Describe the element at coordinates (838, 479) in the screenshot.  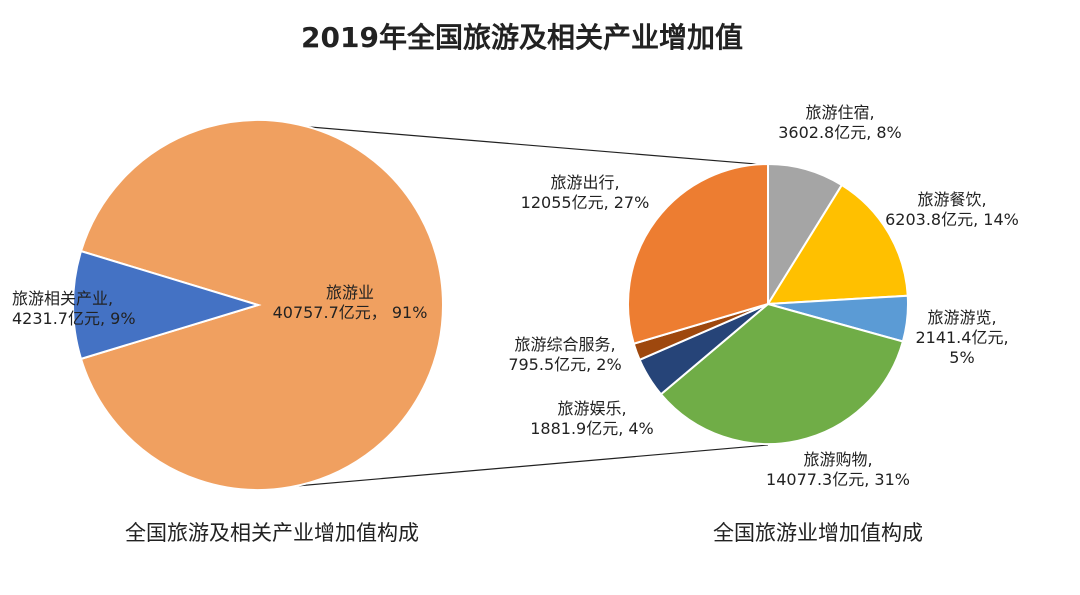
I see `data-label-line: 14077.3亿元, 31%` at that location.